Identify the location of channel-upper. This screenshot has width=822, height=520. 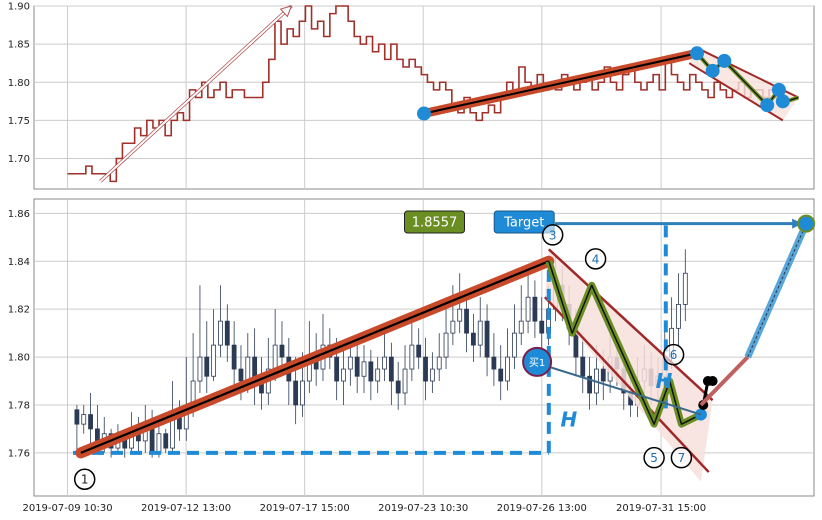
(630, 325).